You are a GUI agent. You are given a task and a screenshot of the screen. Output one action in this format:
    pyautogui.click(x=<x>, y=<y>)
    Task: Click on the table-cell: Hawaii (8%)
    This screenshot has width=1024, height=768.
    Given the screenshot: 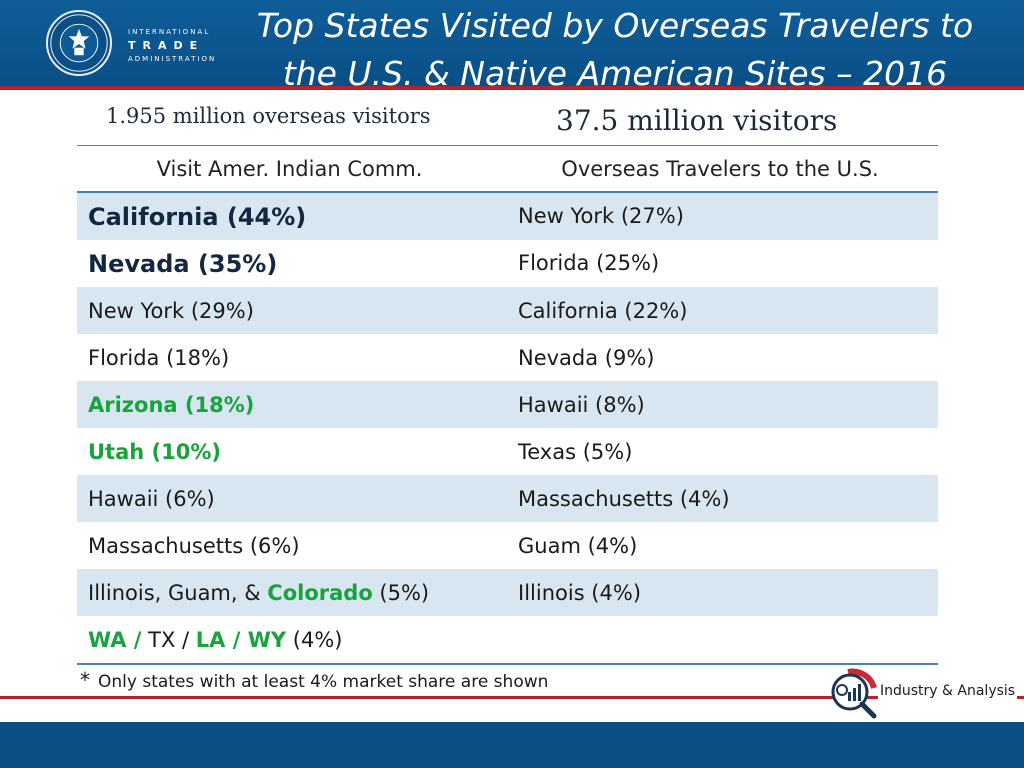 What is the action you would take?
    pyautogui.click(x=581, y=404)
    